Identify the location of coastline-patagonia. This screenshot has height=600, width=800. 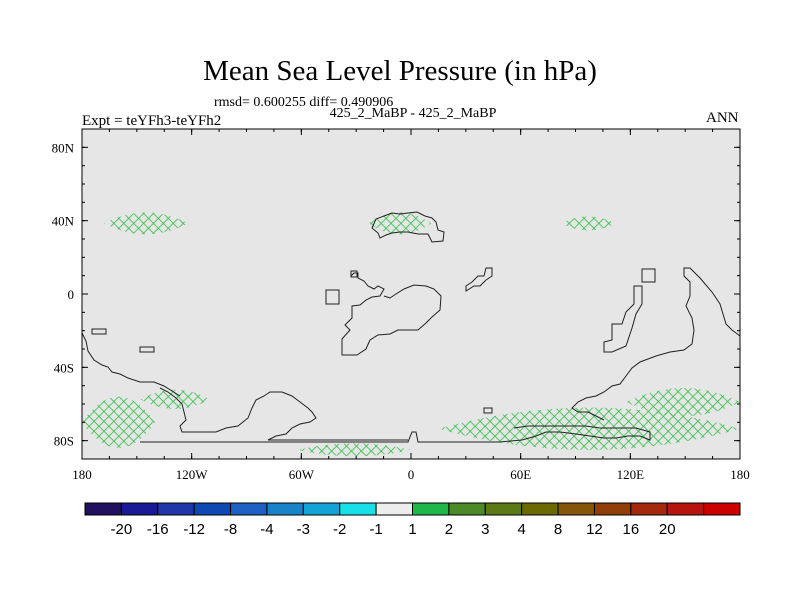
(283, 414).